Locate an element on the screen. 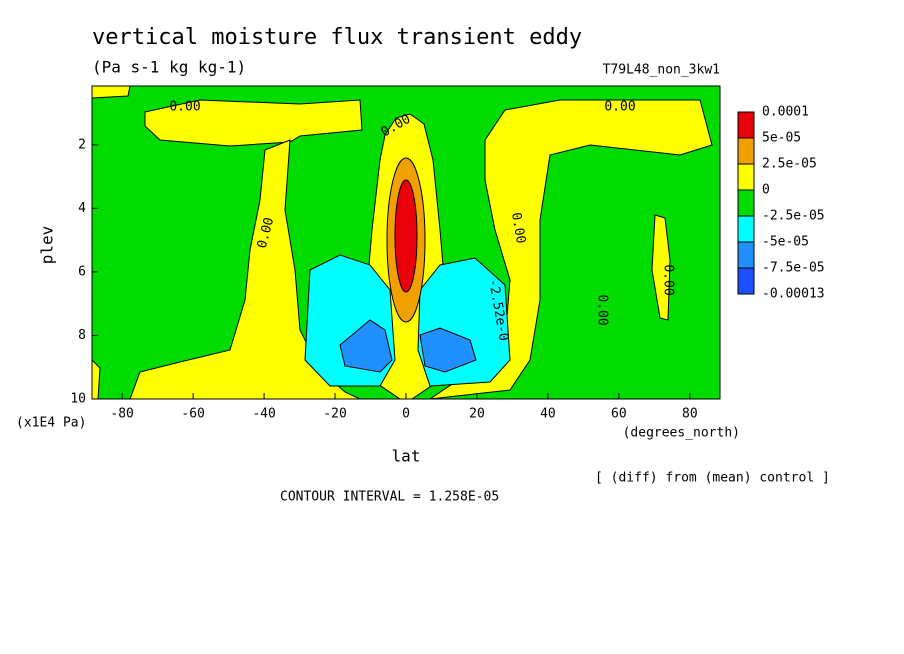 The height and width of the screenshot is (654, 904). run-label: T79L48_non_3kw1 is located at coordinates (661, 70).